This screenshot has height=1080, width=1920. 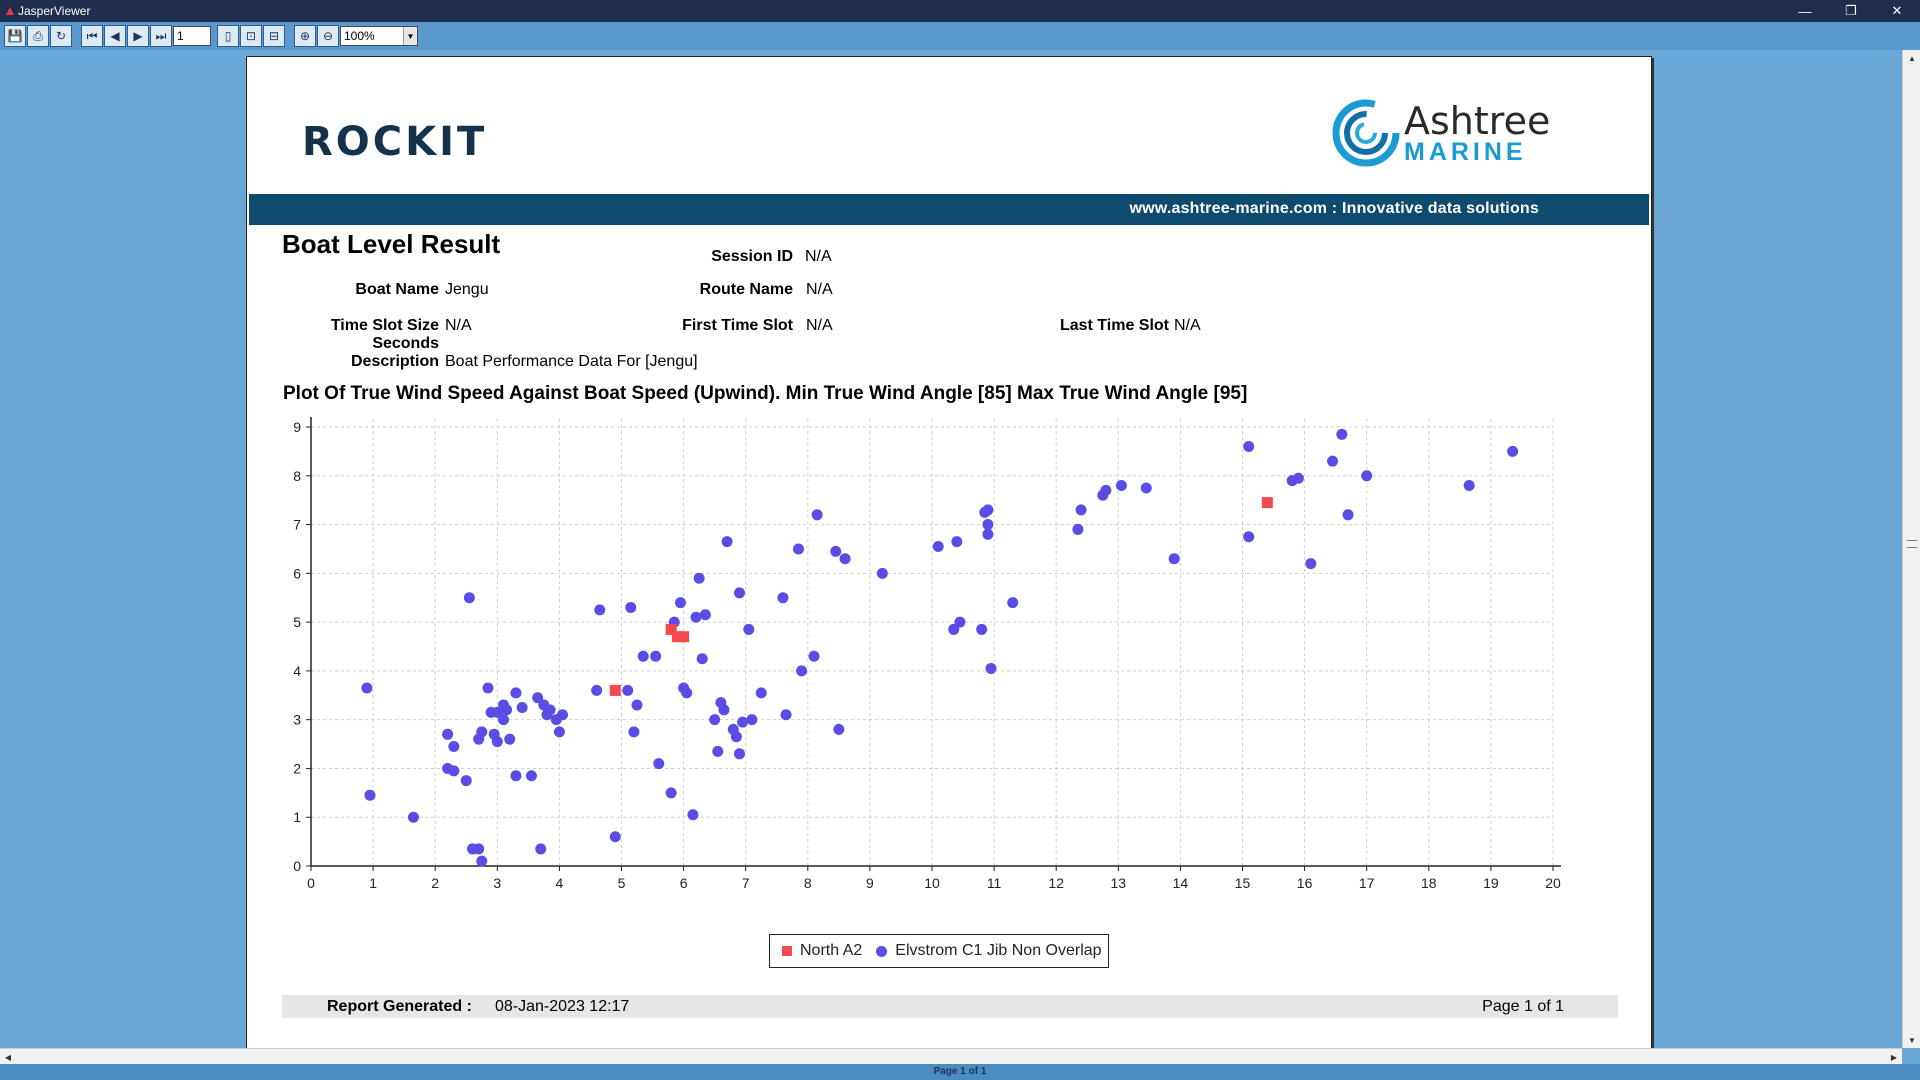 I want to click on zoom-select: 100% ▼, so click(x=379, y=36).